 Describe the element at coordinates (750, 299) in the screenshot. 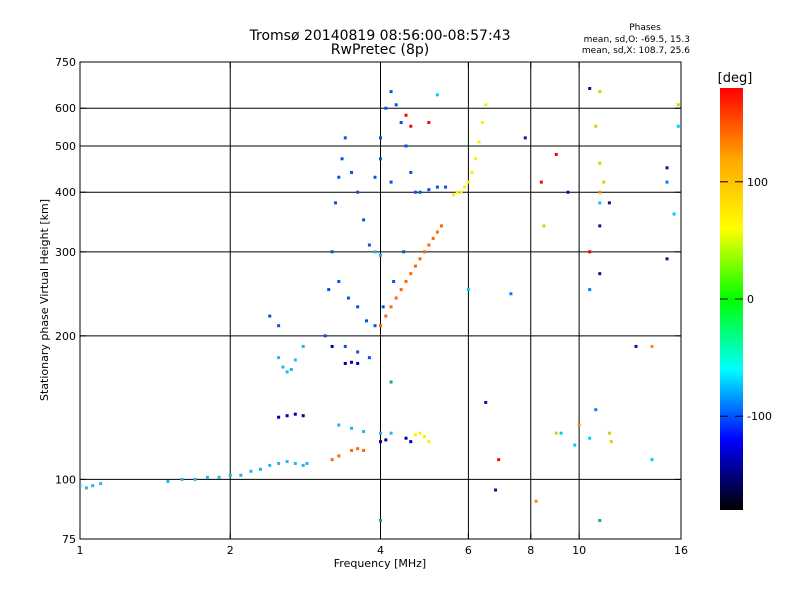

I see `colorbar-tick-label: 0` at that location.